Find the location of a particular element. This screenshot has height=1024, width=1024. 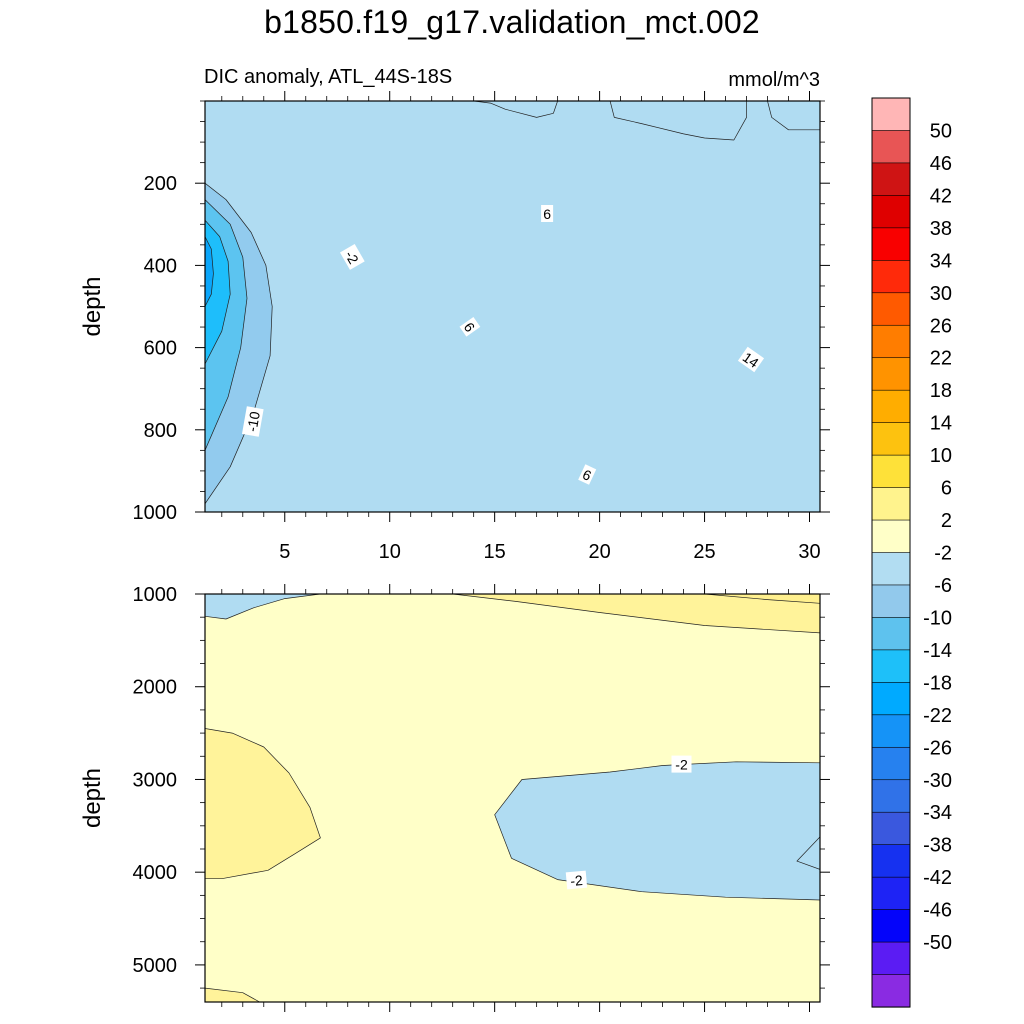

colorbar-label: 50 is located at coordinates (941, 132).